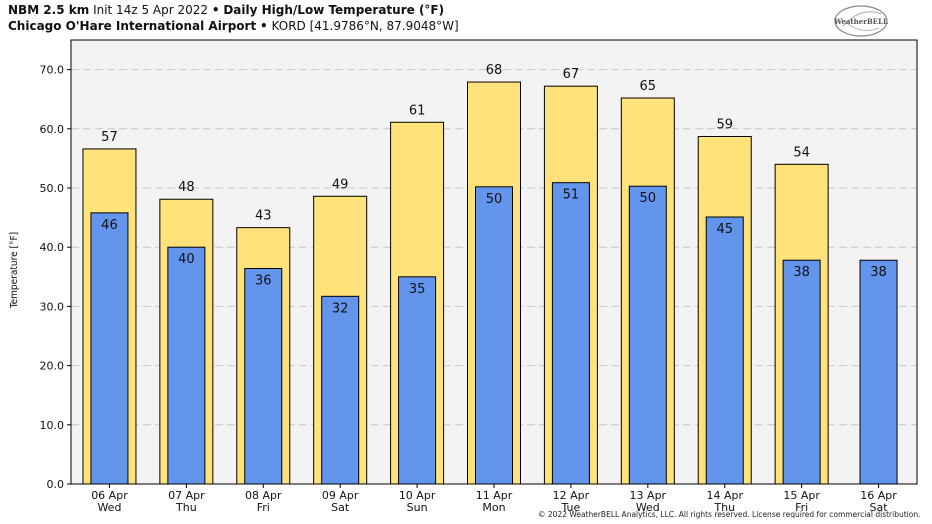 This screenshot has width=932, height=524. I want to click on y-tick-label: 20.0, so click(52, 366).